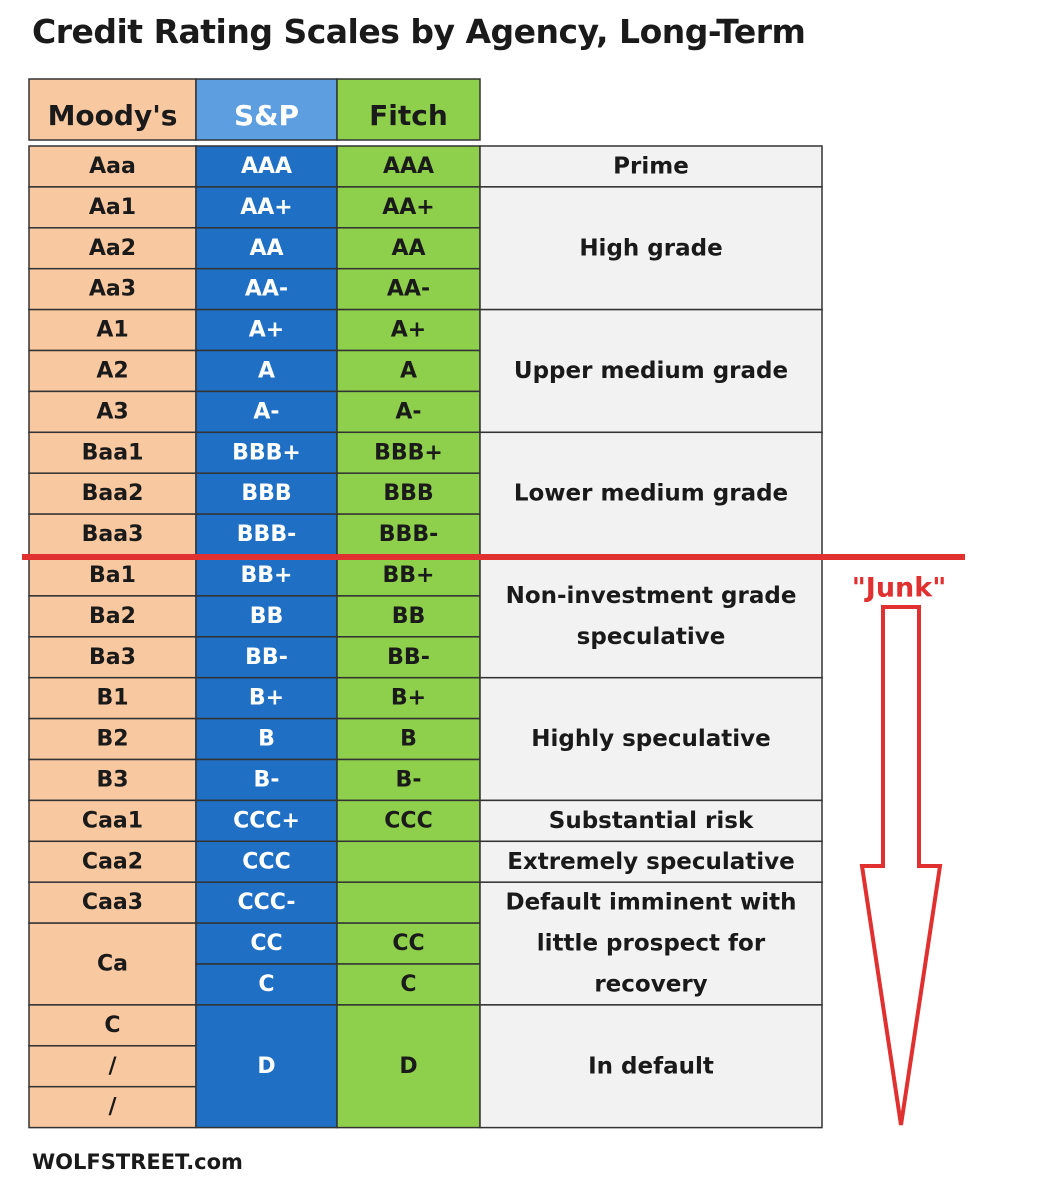 This screenshot has width=1051, height=1200. What do you see at coordinates (651, 637) in the screenshot?
I see `category-label: speculative` at bounding box center [651, 637].